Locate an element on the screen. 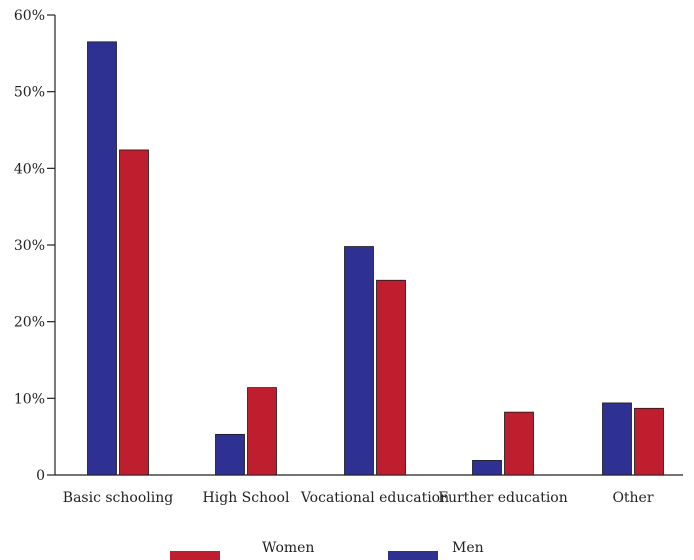 The height and width of the screenshot is (560, 694). legend: Women Men is located at coordinates (327, 550).